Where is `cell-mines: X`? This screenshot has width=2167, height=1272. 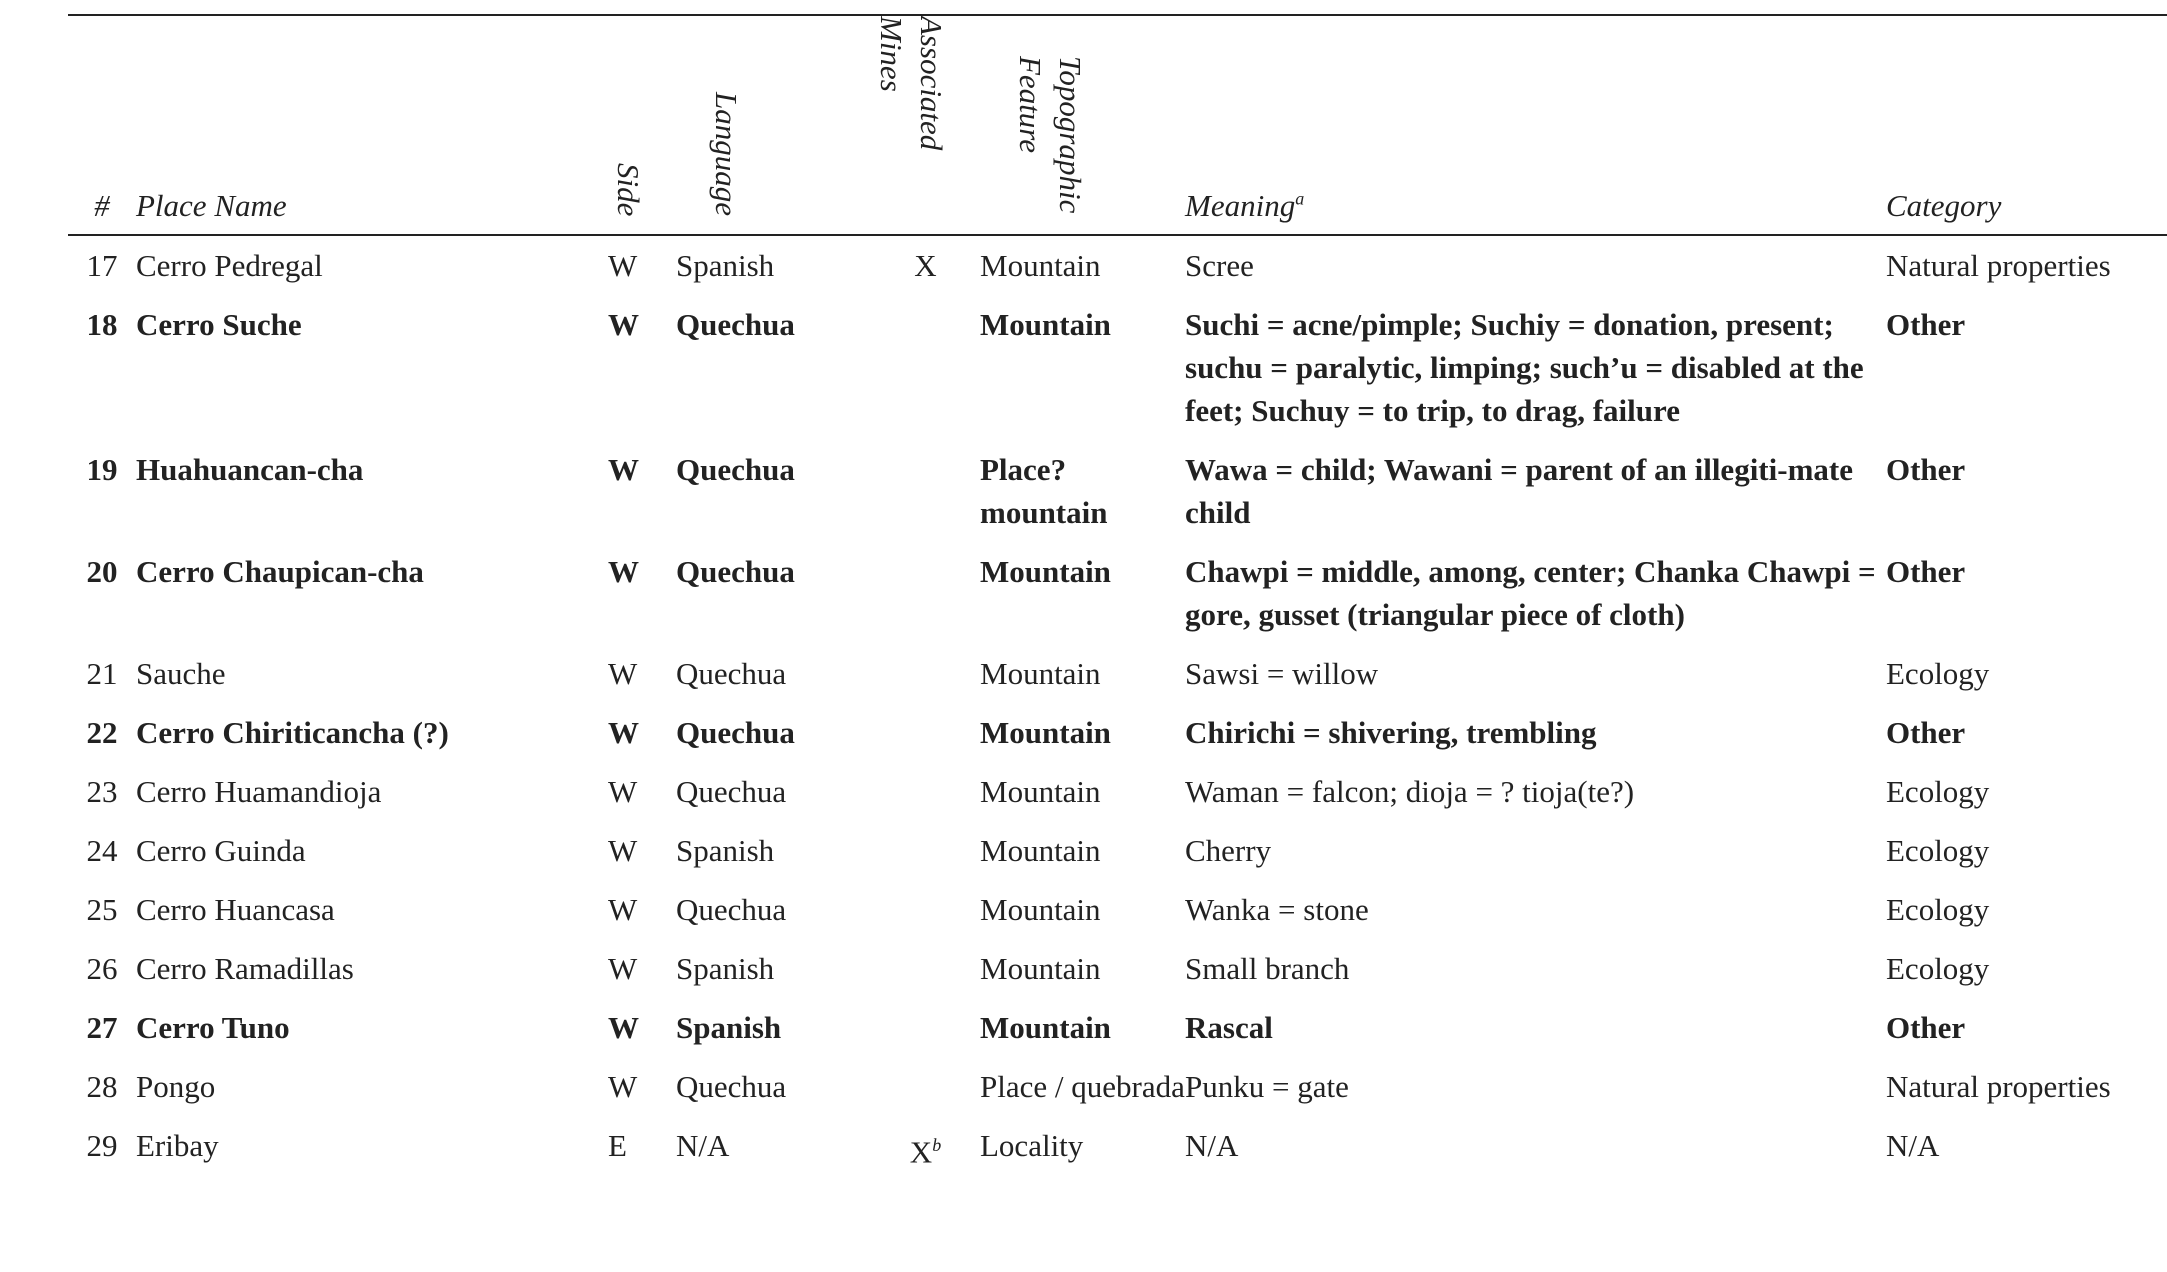
cell-mines: X is located at coordinates (925, 265).